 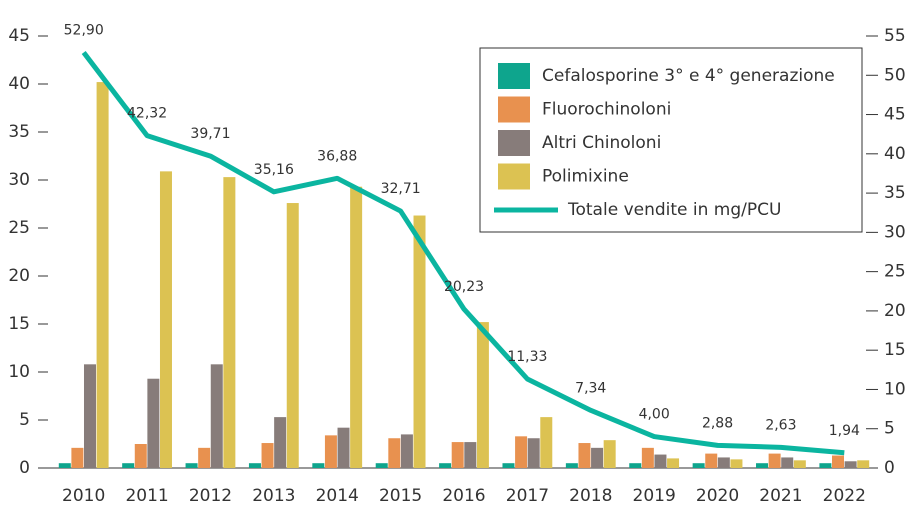 I want to click on data-label: 36,88, so click(x=337, y=156).